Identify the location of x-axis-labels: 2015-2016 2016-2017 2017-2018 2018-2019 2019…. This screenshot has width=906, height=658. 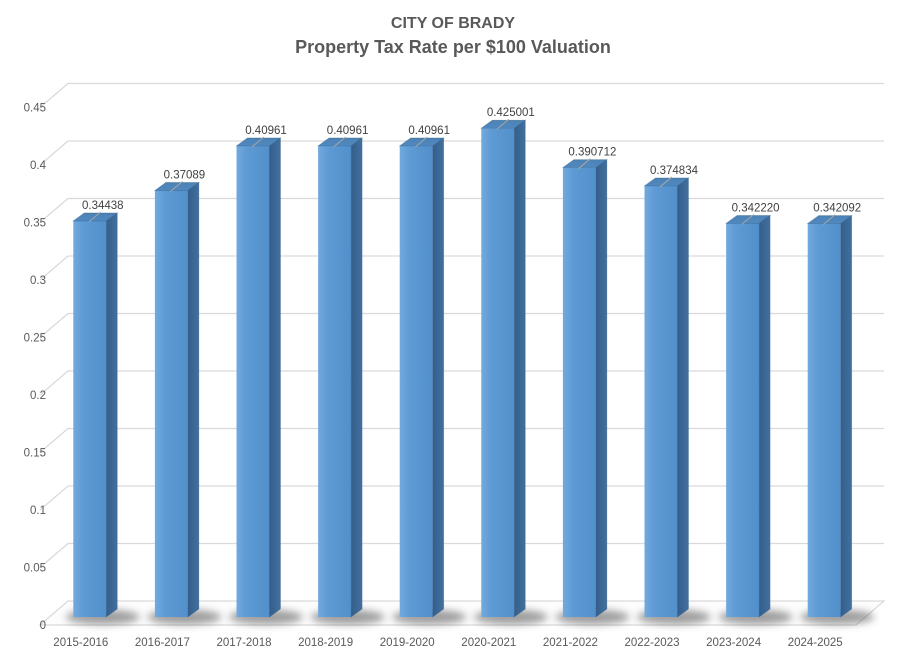
(447, 643).